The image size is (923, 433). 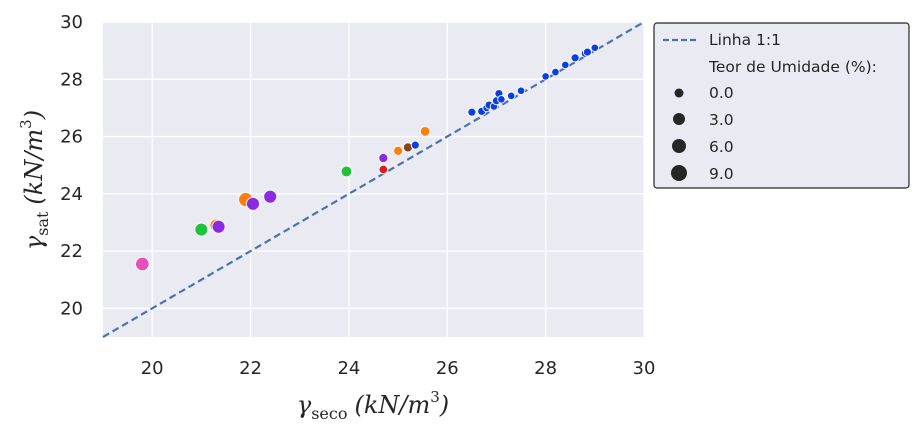 I want to click on legend-entry-3: 6.0, so click(x=703, y=147).